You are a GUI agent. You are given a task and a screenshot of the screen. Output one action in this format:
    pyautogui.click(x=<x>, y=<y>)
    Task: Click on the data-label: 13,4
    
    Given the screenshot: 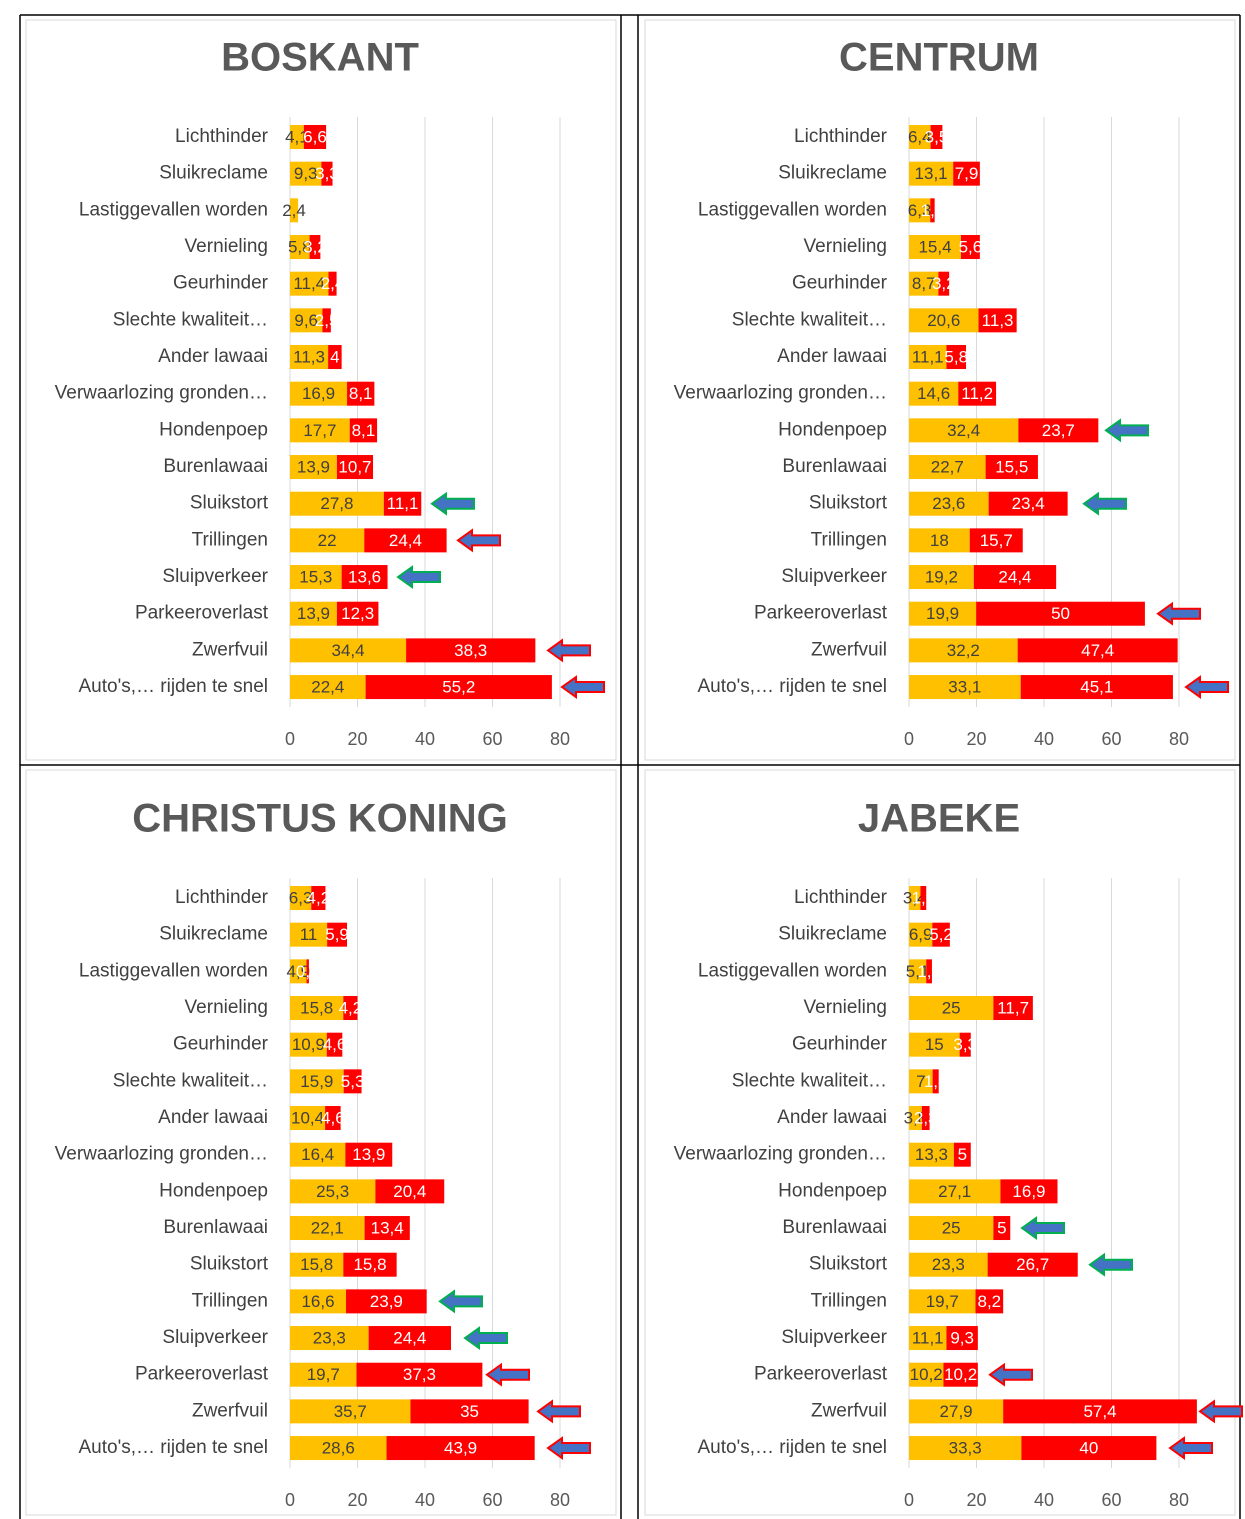 What is the action you would take?
    pyautogui.click(x=387, y=1228)
    